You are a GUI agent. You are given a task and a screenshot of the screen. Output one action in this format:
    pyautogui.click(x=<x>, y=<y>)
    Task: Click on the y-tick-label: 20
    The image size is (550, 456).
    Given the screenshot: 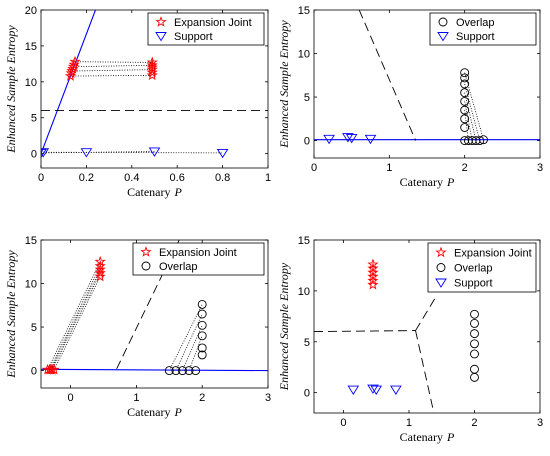 What is the action you would take?
    pyautogui.click(x=31, y=11)
    